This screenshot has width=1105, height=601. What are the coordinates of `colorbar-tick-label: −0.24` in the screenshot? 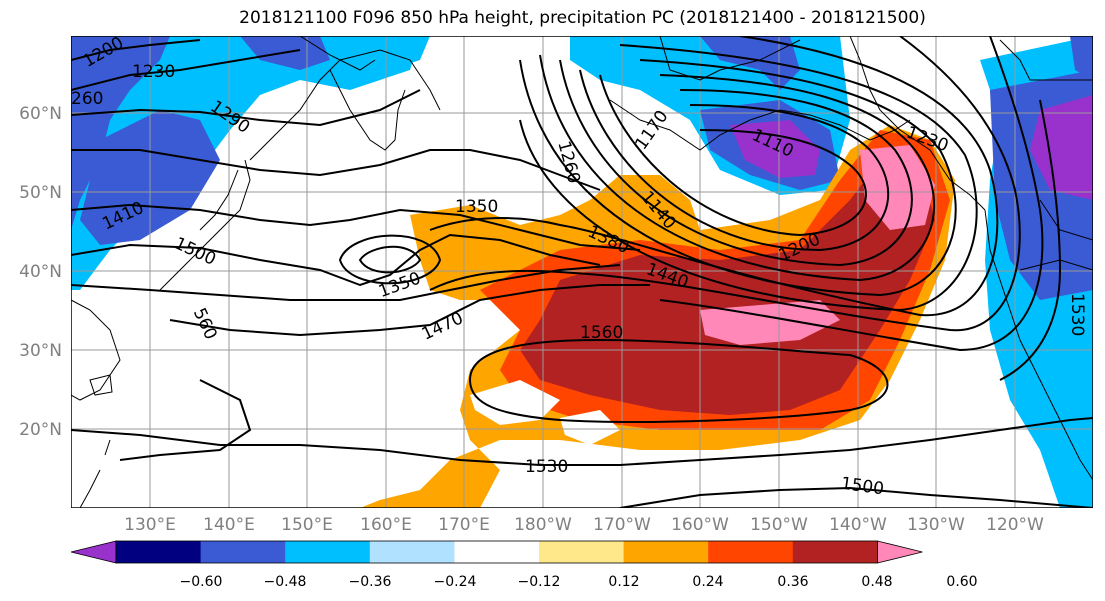 It's located at (455, 582).